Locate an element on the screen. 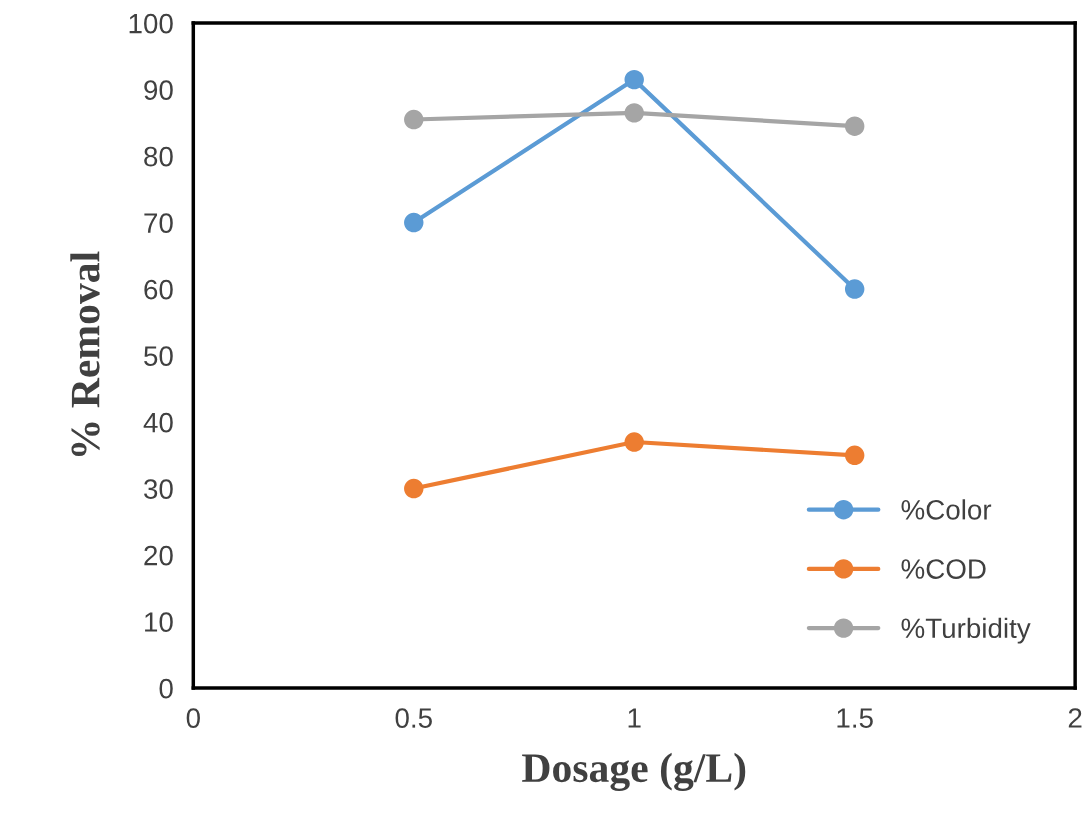 The image size is (1086, 825). x-tick-label: 0.5 is located at coordinates (413, 718).